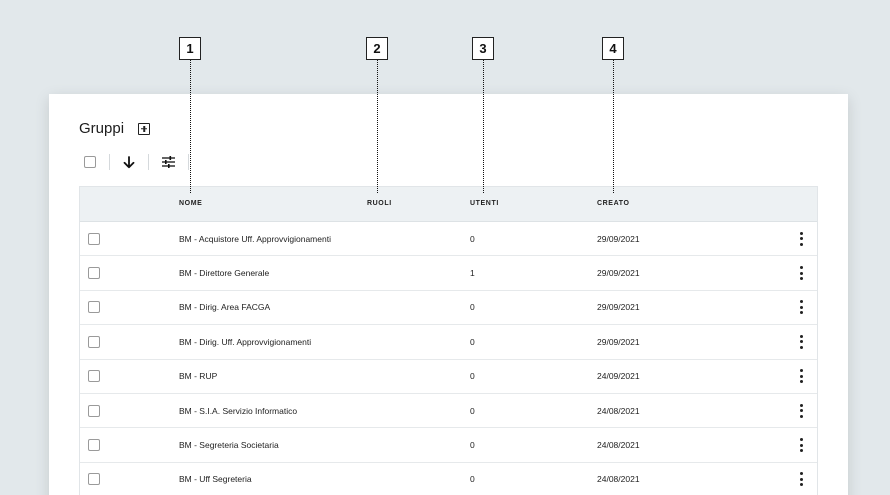  I want to click on column-header-creato: CREATO, so click(613, 203).